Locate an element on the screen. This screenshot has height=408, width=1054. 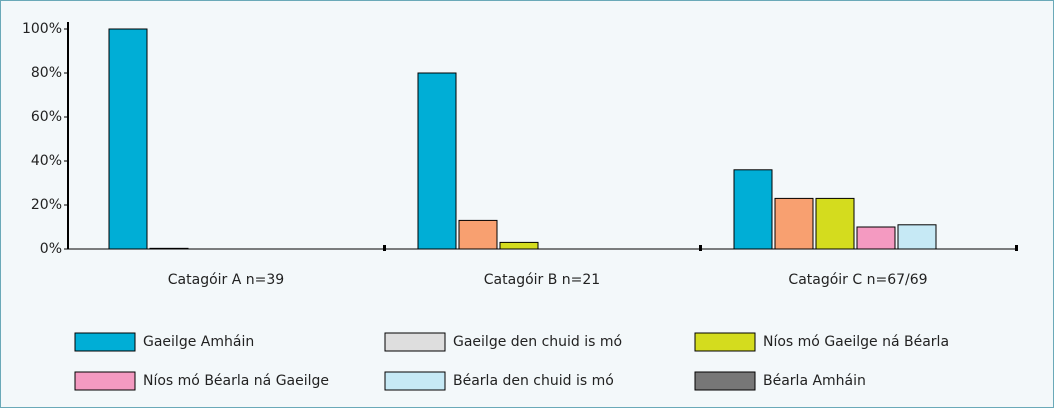
x-tick-label: Catagóir C n=67/69 is located at coordinates (857, 280).